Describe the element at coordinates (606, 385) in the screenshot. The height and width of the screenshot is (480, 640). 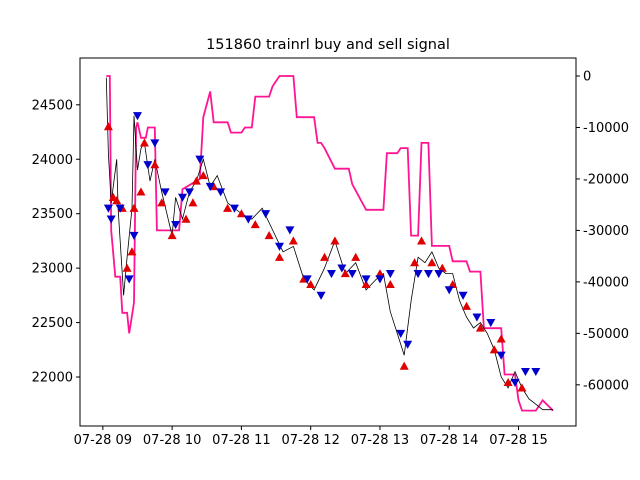
I see `right-y-tick-label: -60000` at that location.